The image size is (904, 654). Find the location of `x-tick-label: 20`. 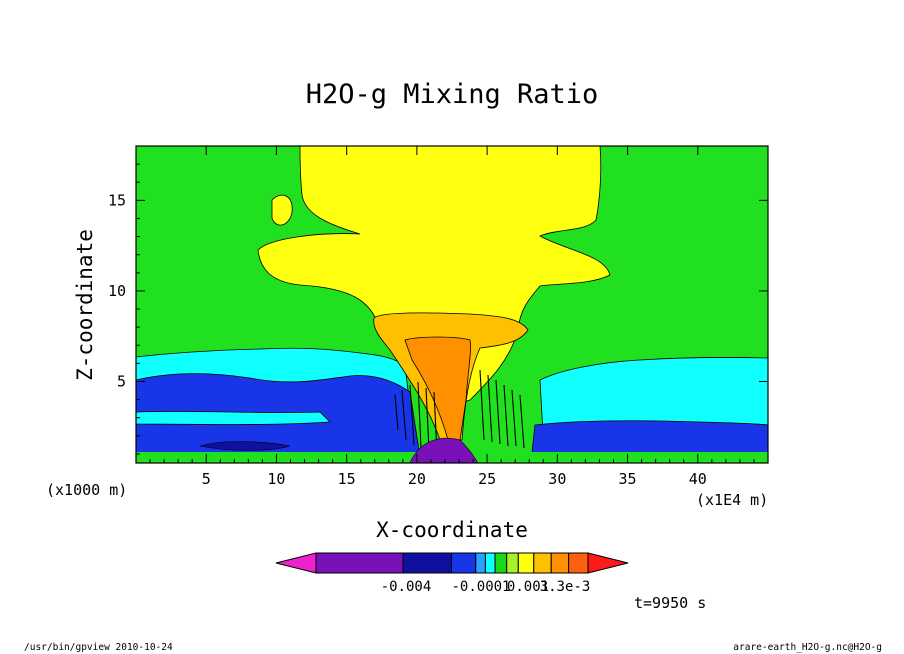

x-tick-label: 20 is located at coordinates (417, 479).